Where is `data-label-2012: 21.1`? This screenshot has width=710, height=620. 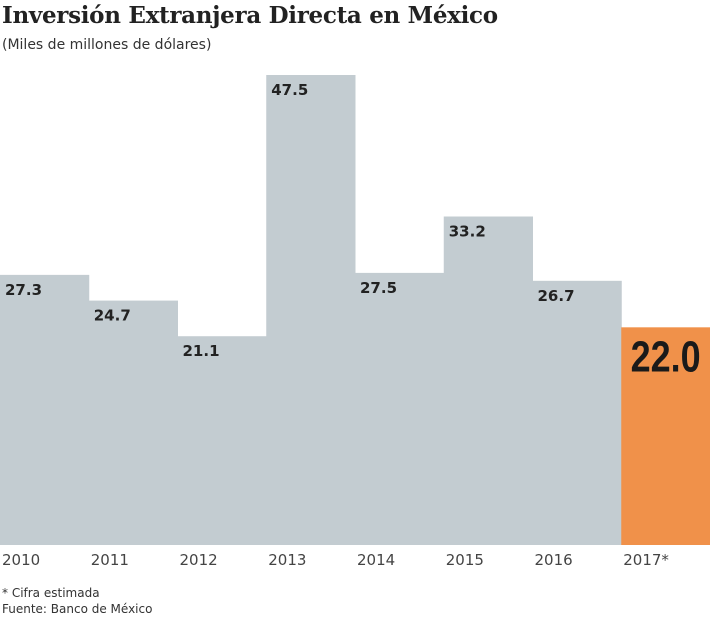
data-label-2012: 21.1 is located at coordinates (201, 351).